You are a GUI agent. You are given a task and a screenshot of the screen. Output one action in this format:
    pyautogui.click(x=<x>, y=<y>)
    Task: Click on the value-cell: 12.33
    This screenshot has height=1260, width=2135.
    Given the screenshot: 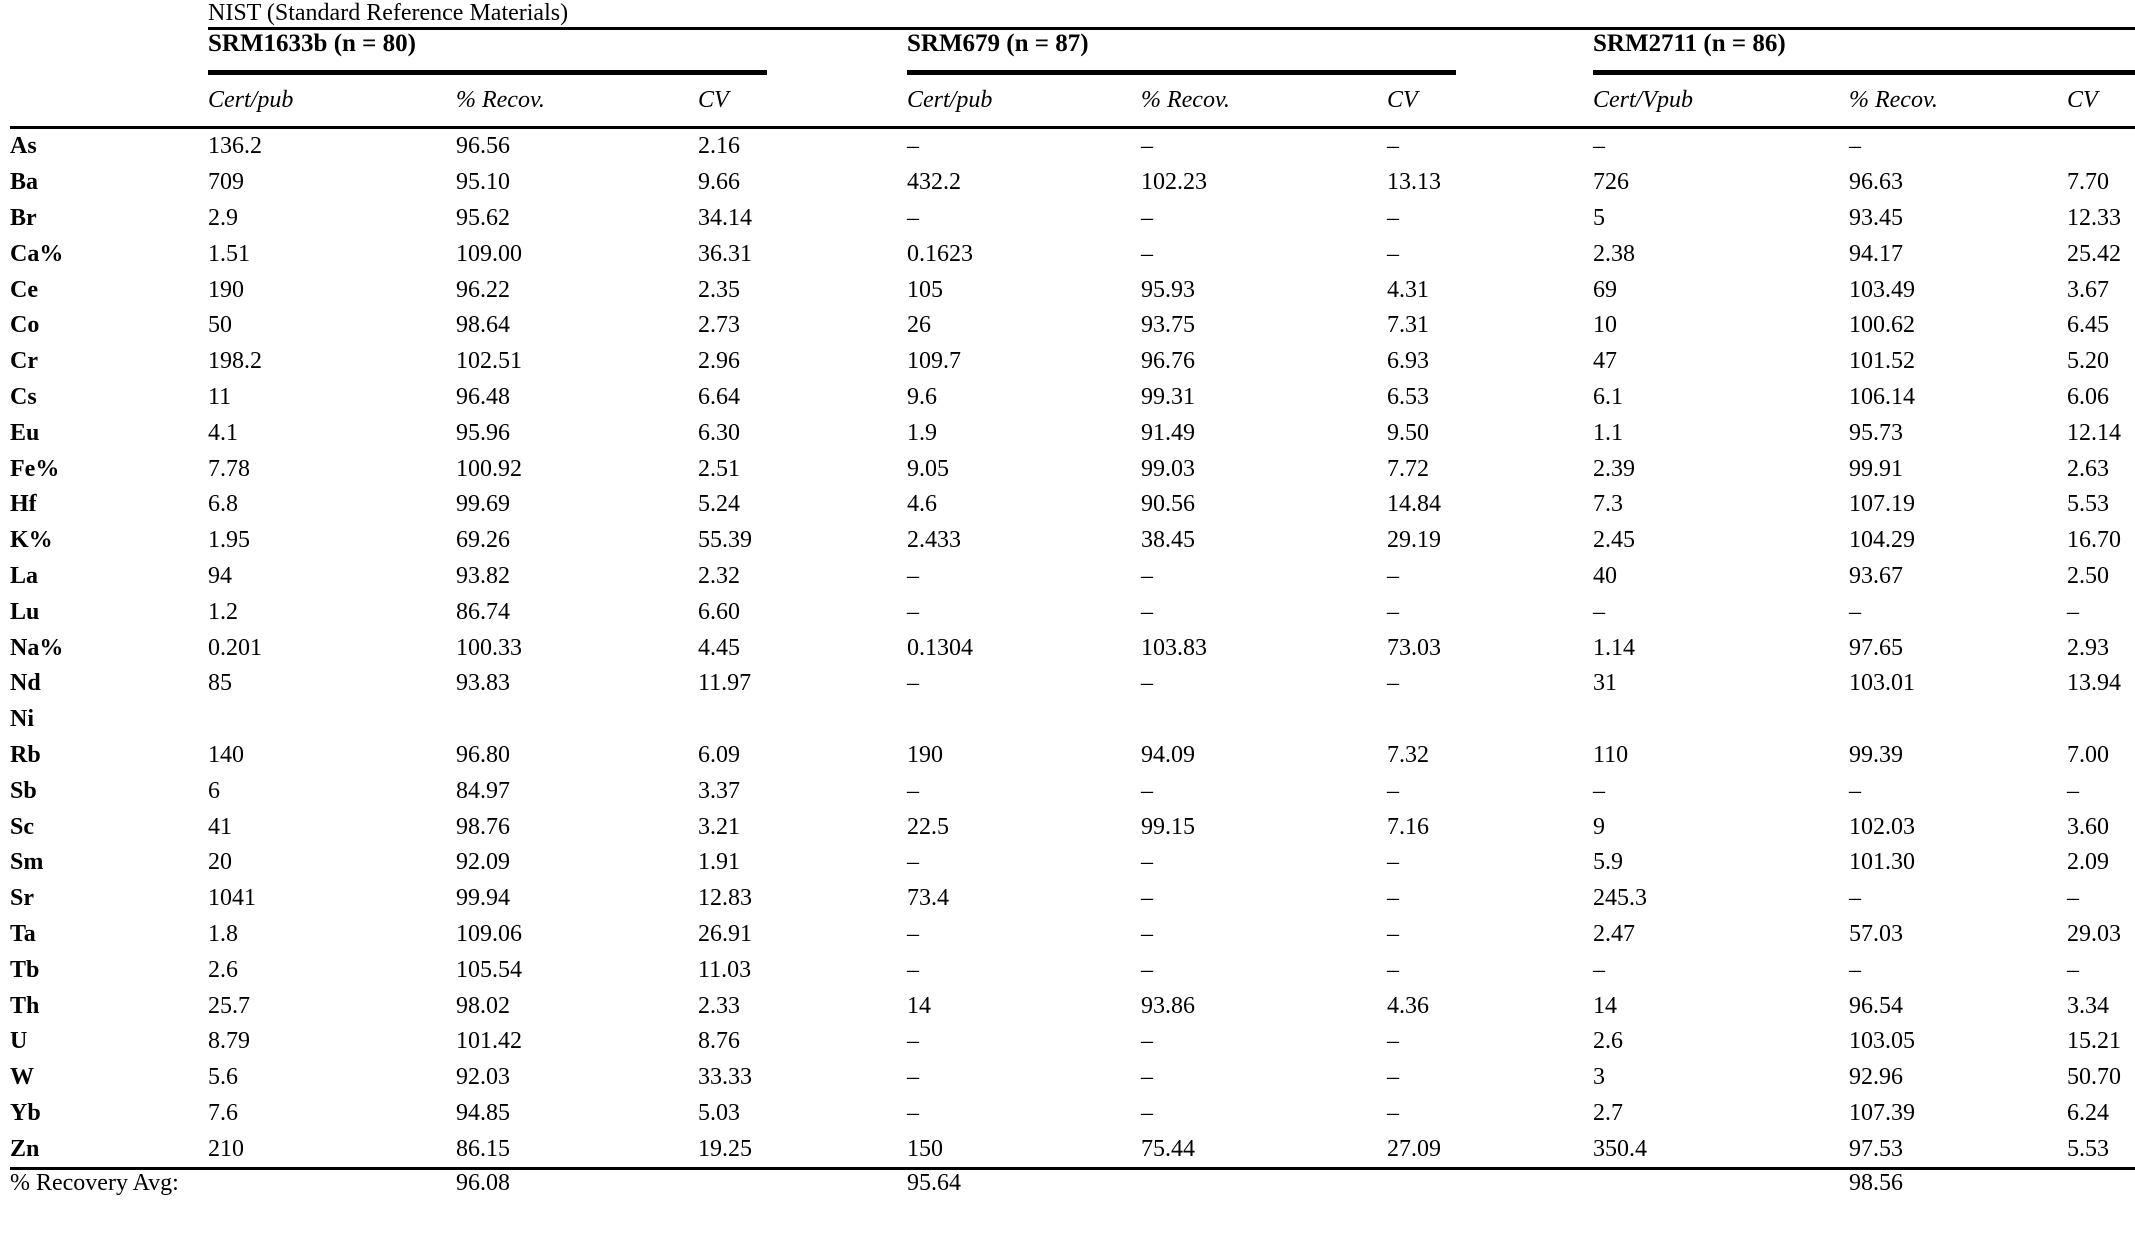 What is the action you would take?
    pyautogui.click(x=2094, y=217)
    